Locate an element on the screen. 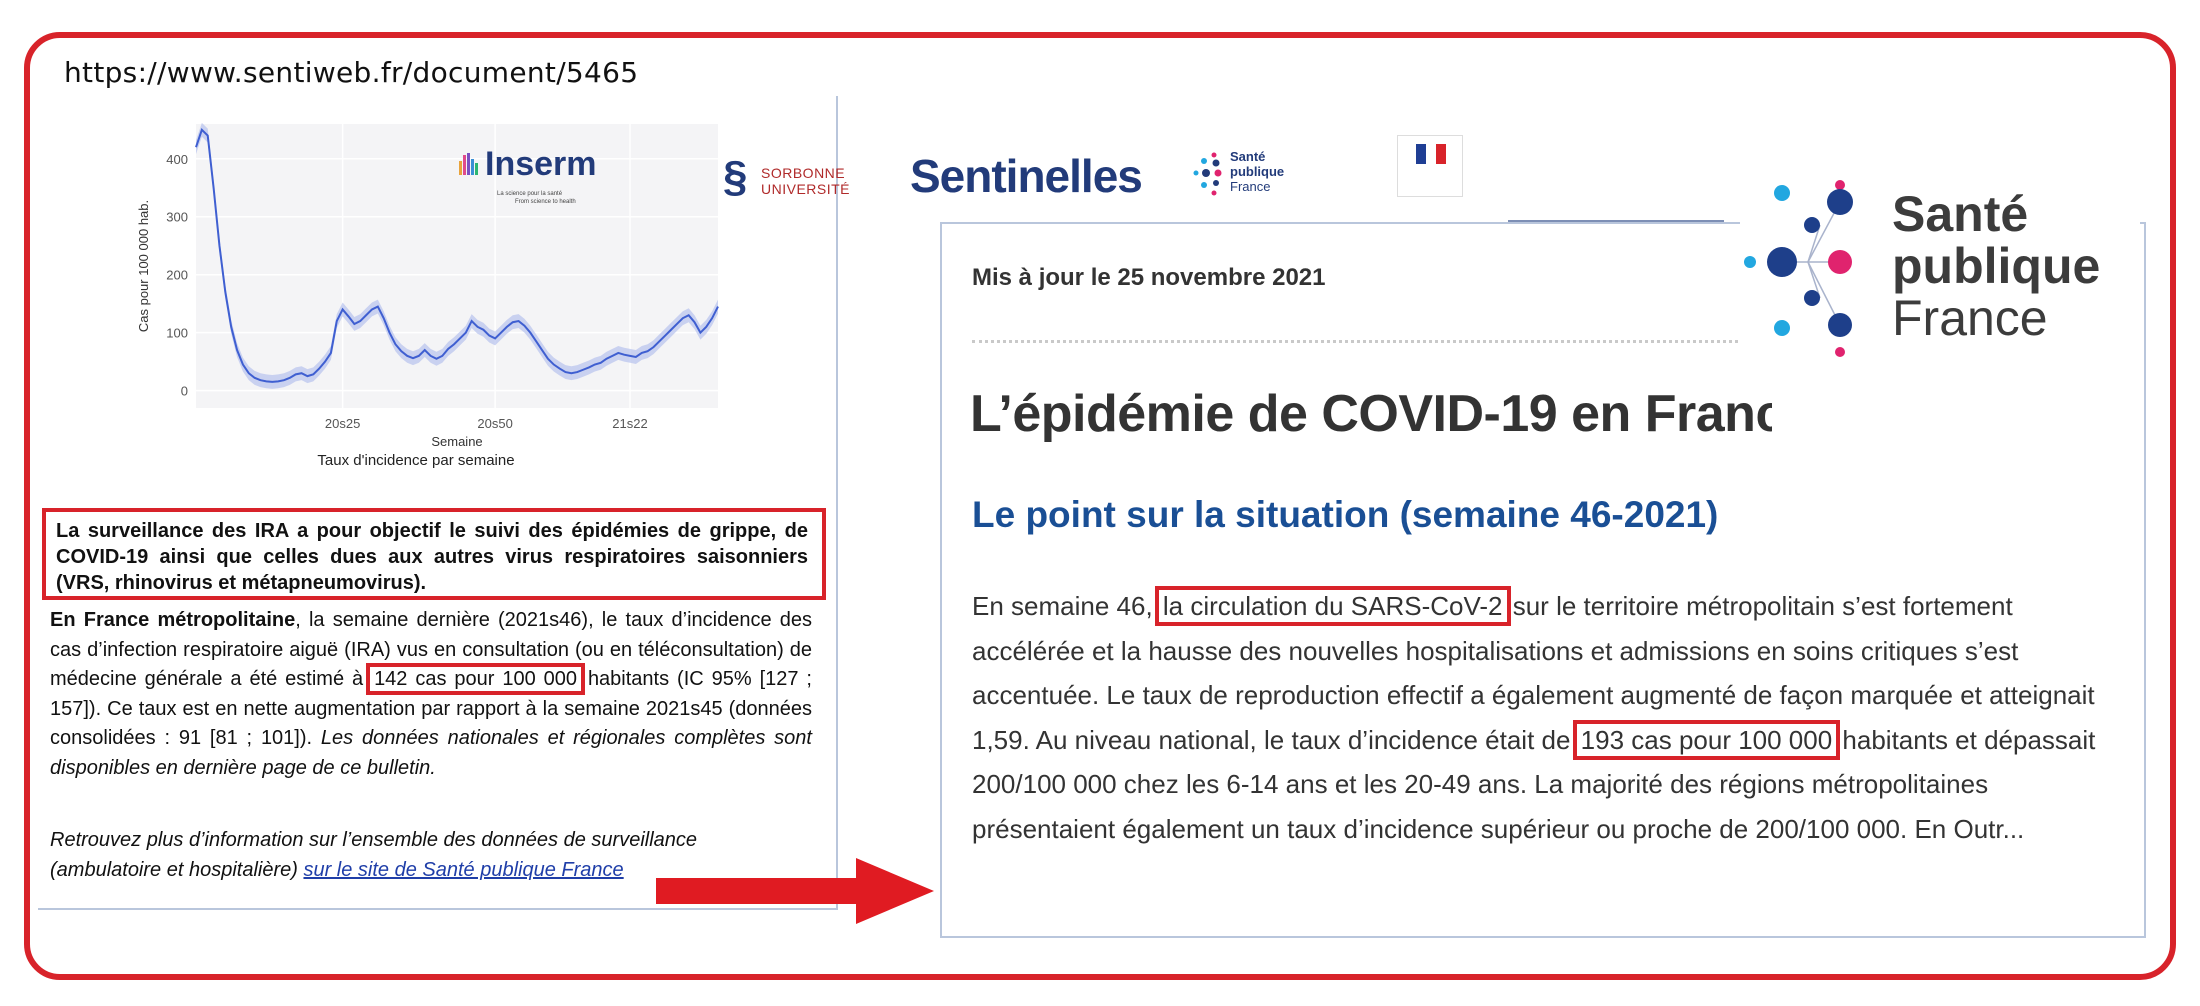 Image resolution: width=2200 pixels, height=1006 pixels. incidence-line is located at coordinates (457, 255).